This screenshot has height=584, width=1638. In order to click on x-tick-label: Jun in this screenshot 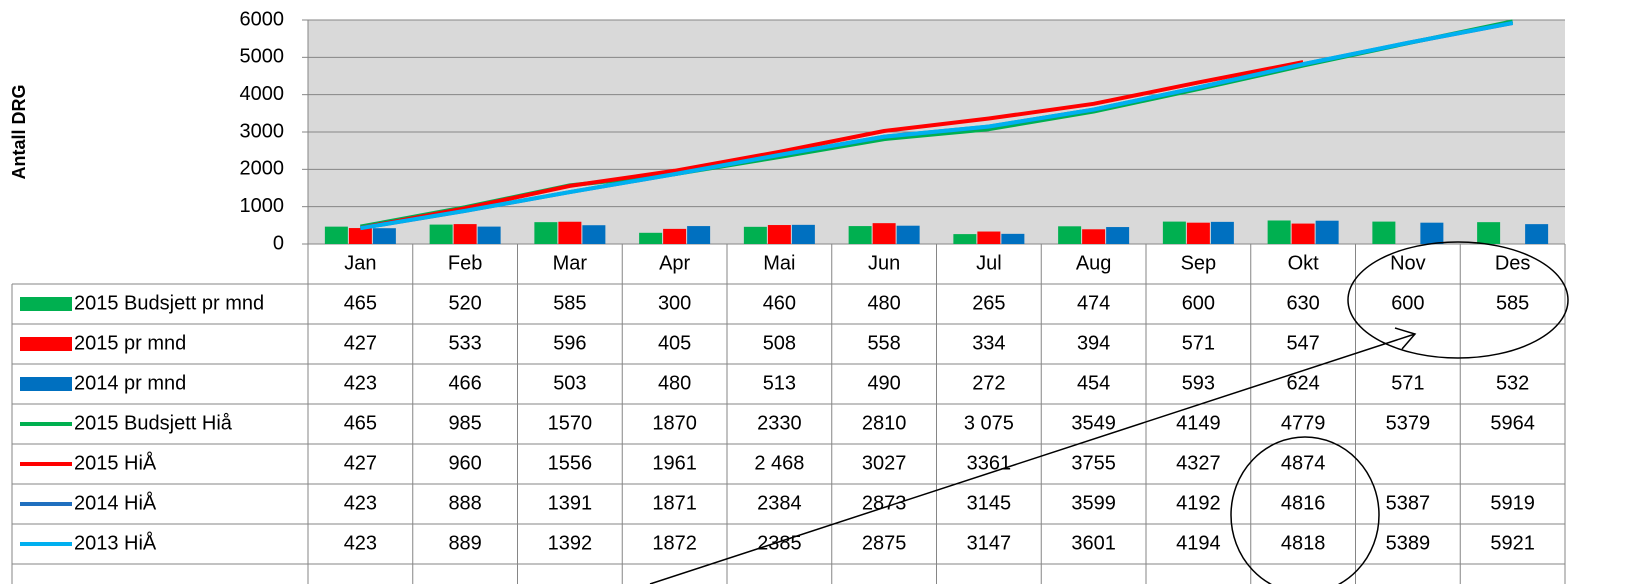, I will do `click(884, 263)`.